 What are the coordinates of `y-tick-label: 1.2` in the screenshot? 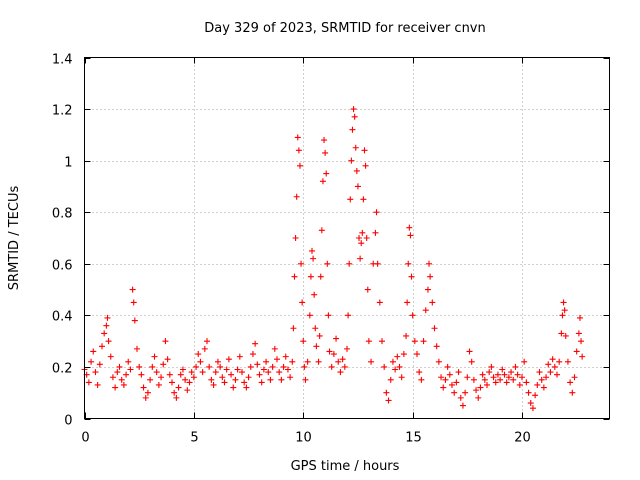 It's located at (62, 111).